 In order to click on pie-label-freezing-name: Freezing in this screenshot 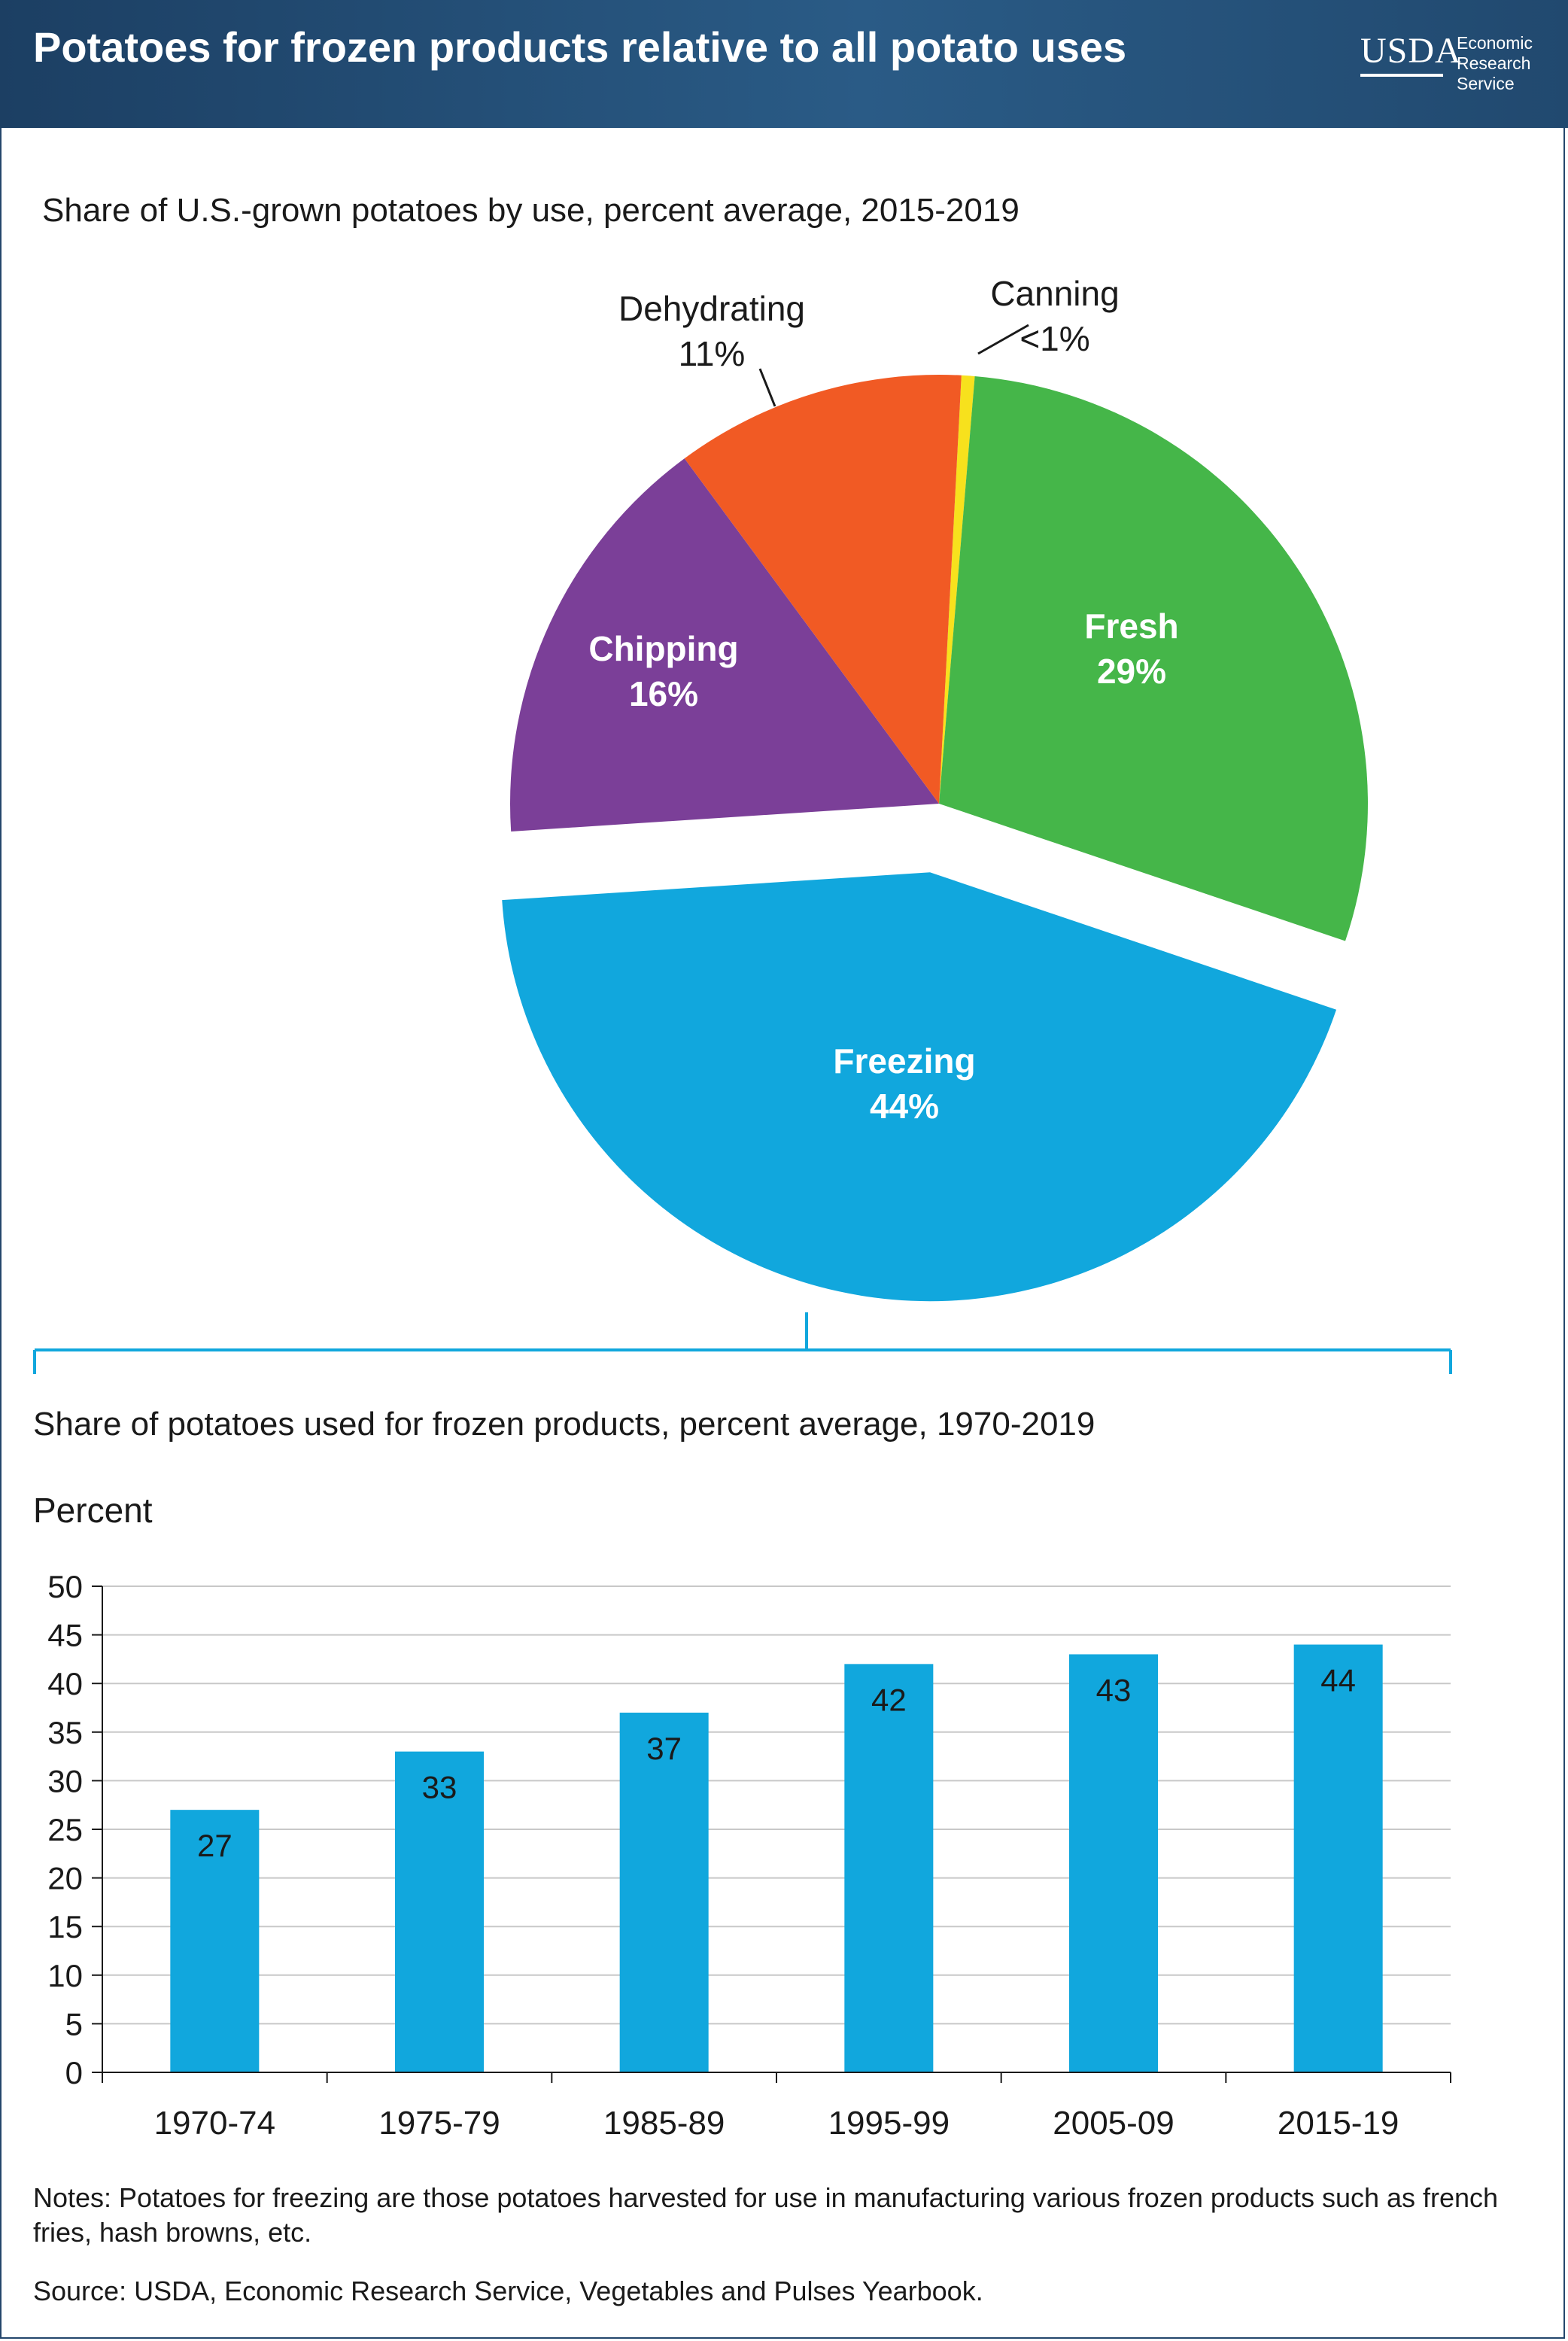, I will do `click(905, 1061)`.